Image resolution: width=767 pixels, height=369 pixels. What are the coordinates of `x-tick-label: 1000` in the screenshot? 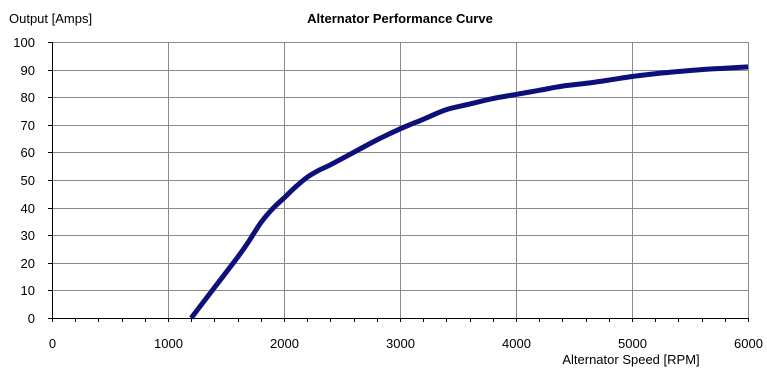 It's located at (168, 343).